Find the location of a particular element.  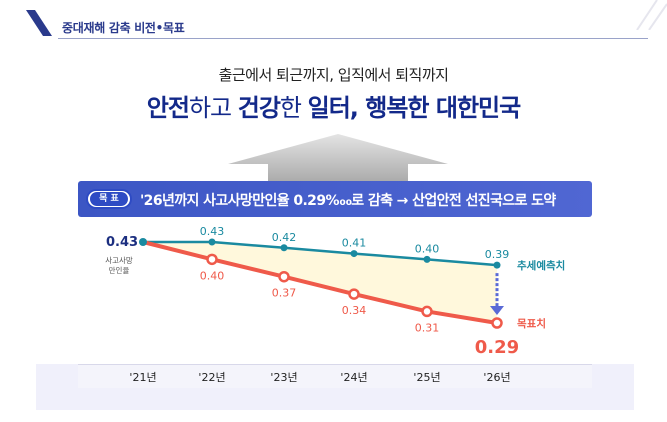

target-value-label: 0.37 is located at coordinates (284, 293).